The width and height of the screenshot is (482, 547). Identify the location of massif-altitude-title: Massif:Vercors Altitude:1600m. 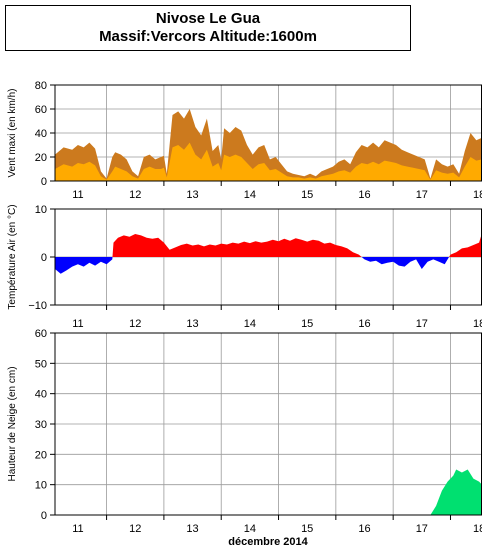
(208, 36).